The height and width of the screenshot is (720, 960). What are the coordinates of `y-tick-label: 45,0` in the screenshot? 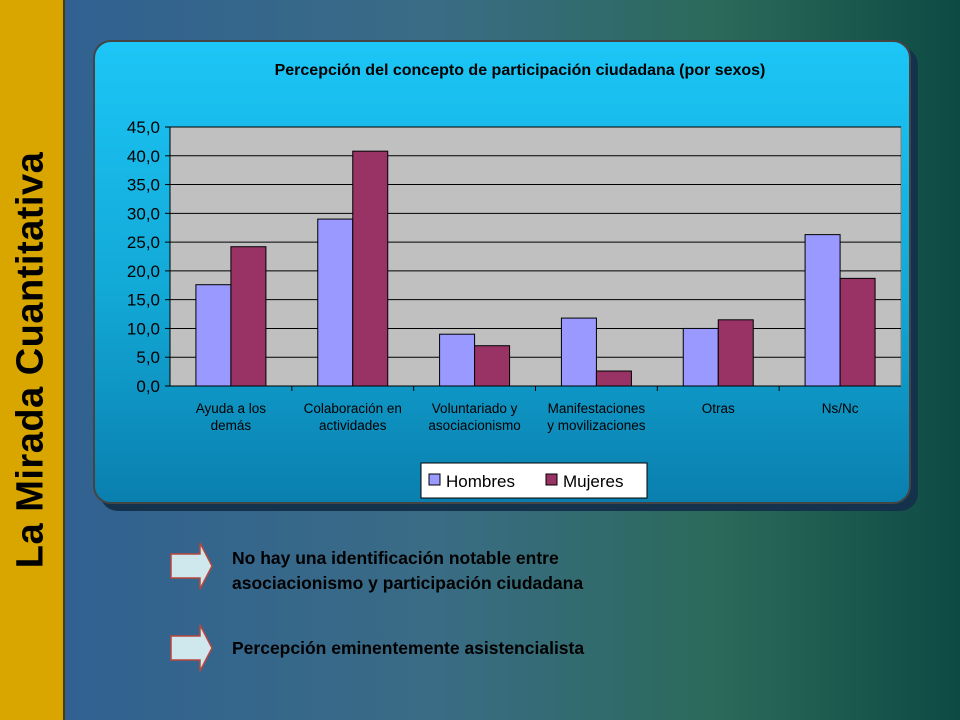 It's located at (143, 127).